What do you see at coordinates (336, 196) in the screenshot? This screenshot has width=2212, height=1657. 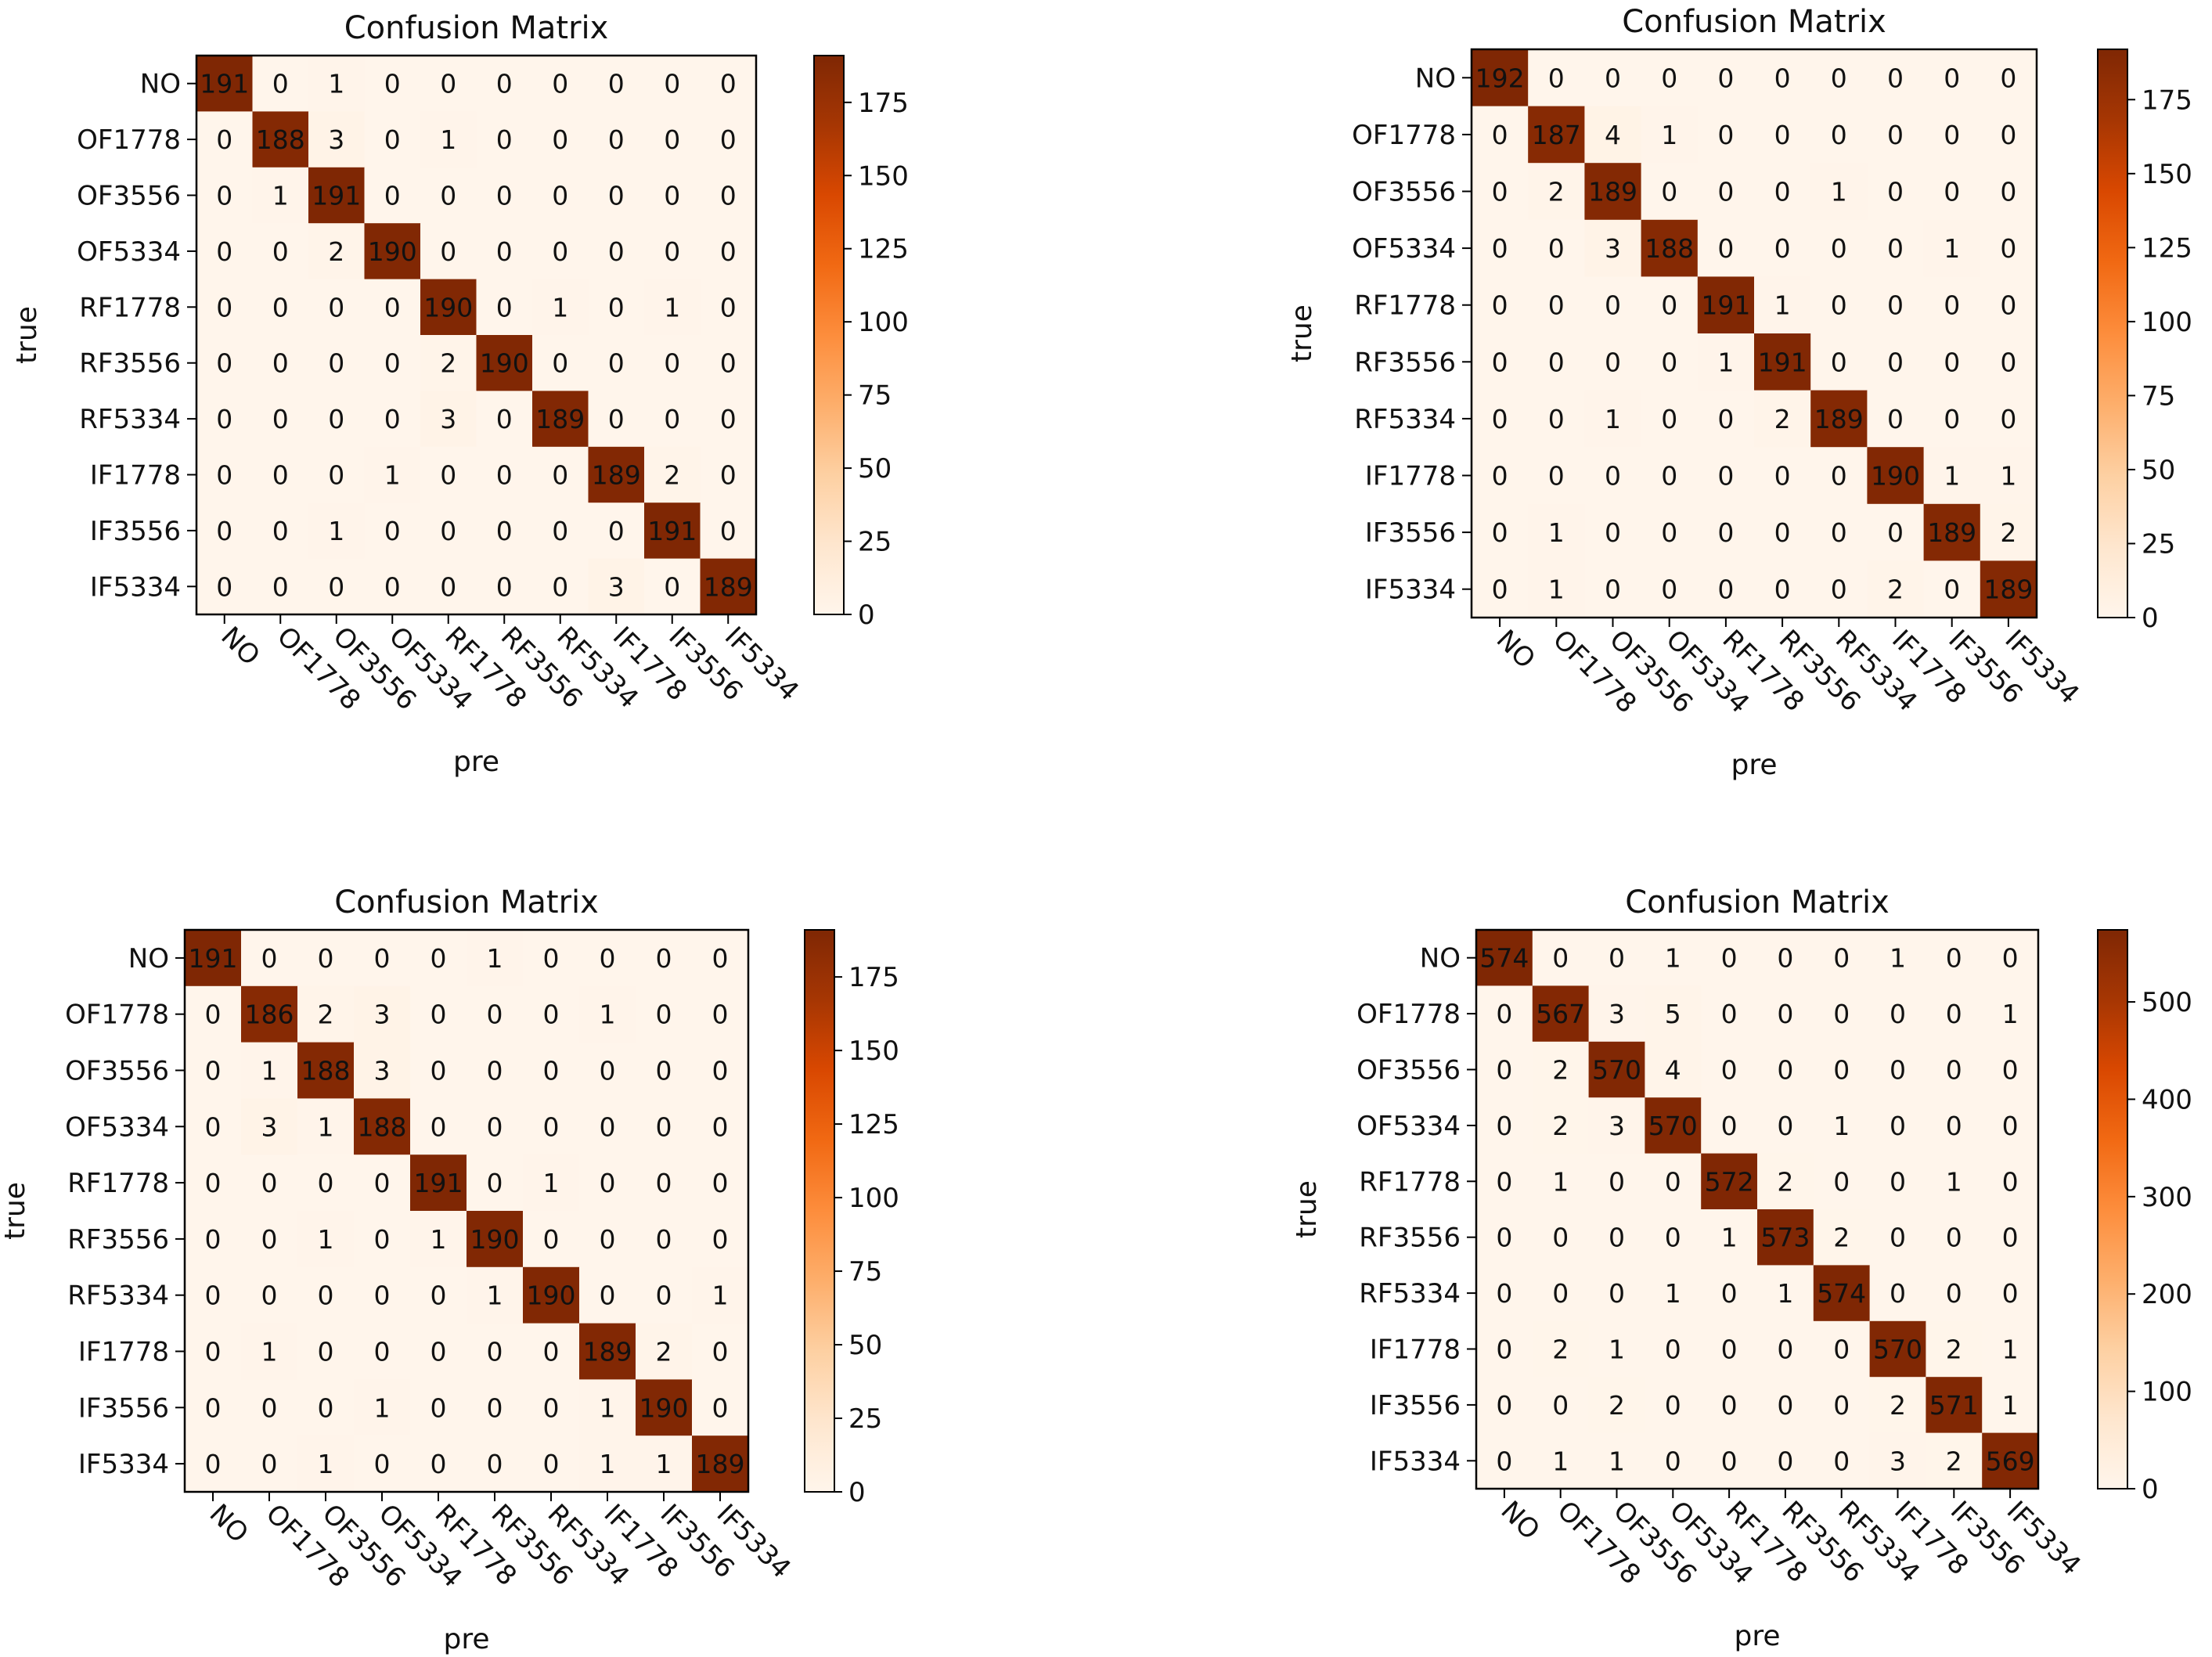 I see `cell-value-label: 191` at bounding box center [336, 196].